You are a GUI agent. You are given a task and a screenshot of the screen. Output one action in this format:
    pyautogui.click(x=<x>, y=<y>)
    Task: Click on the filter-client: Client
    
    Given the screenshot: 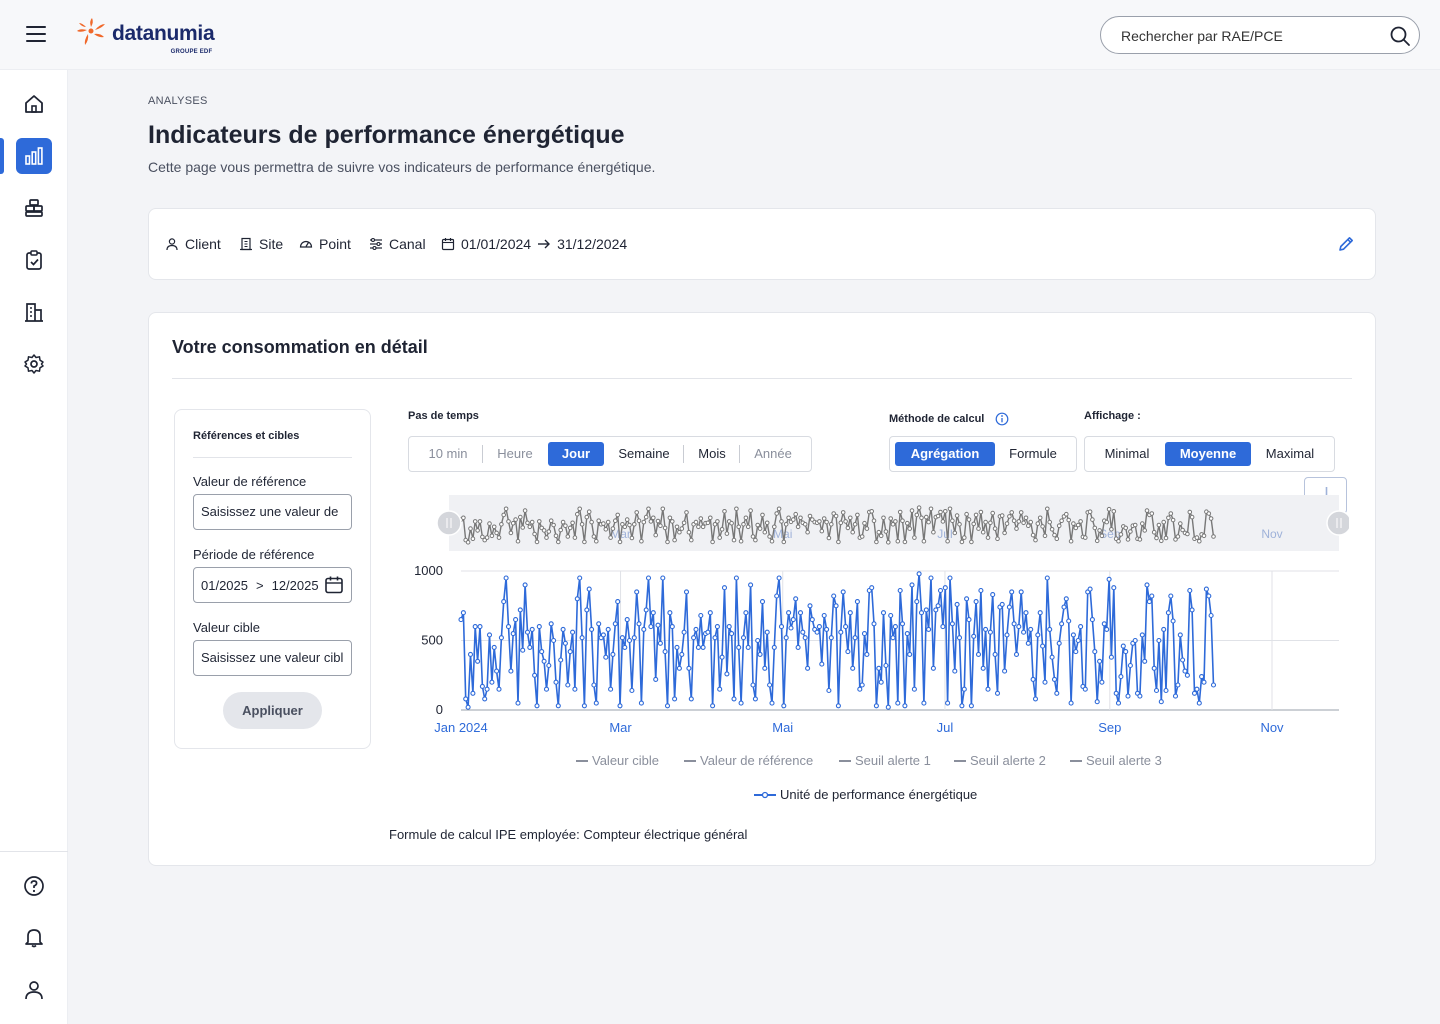 What is the action you would take?
    pyautogui.click(x=193, y=244)
    